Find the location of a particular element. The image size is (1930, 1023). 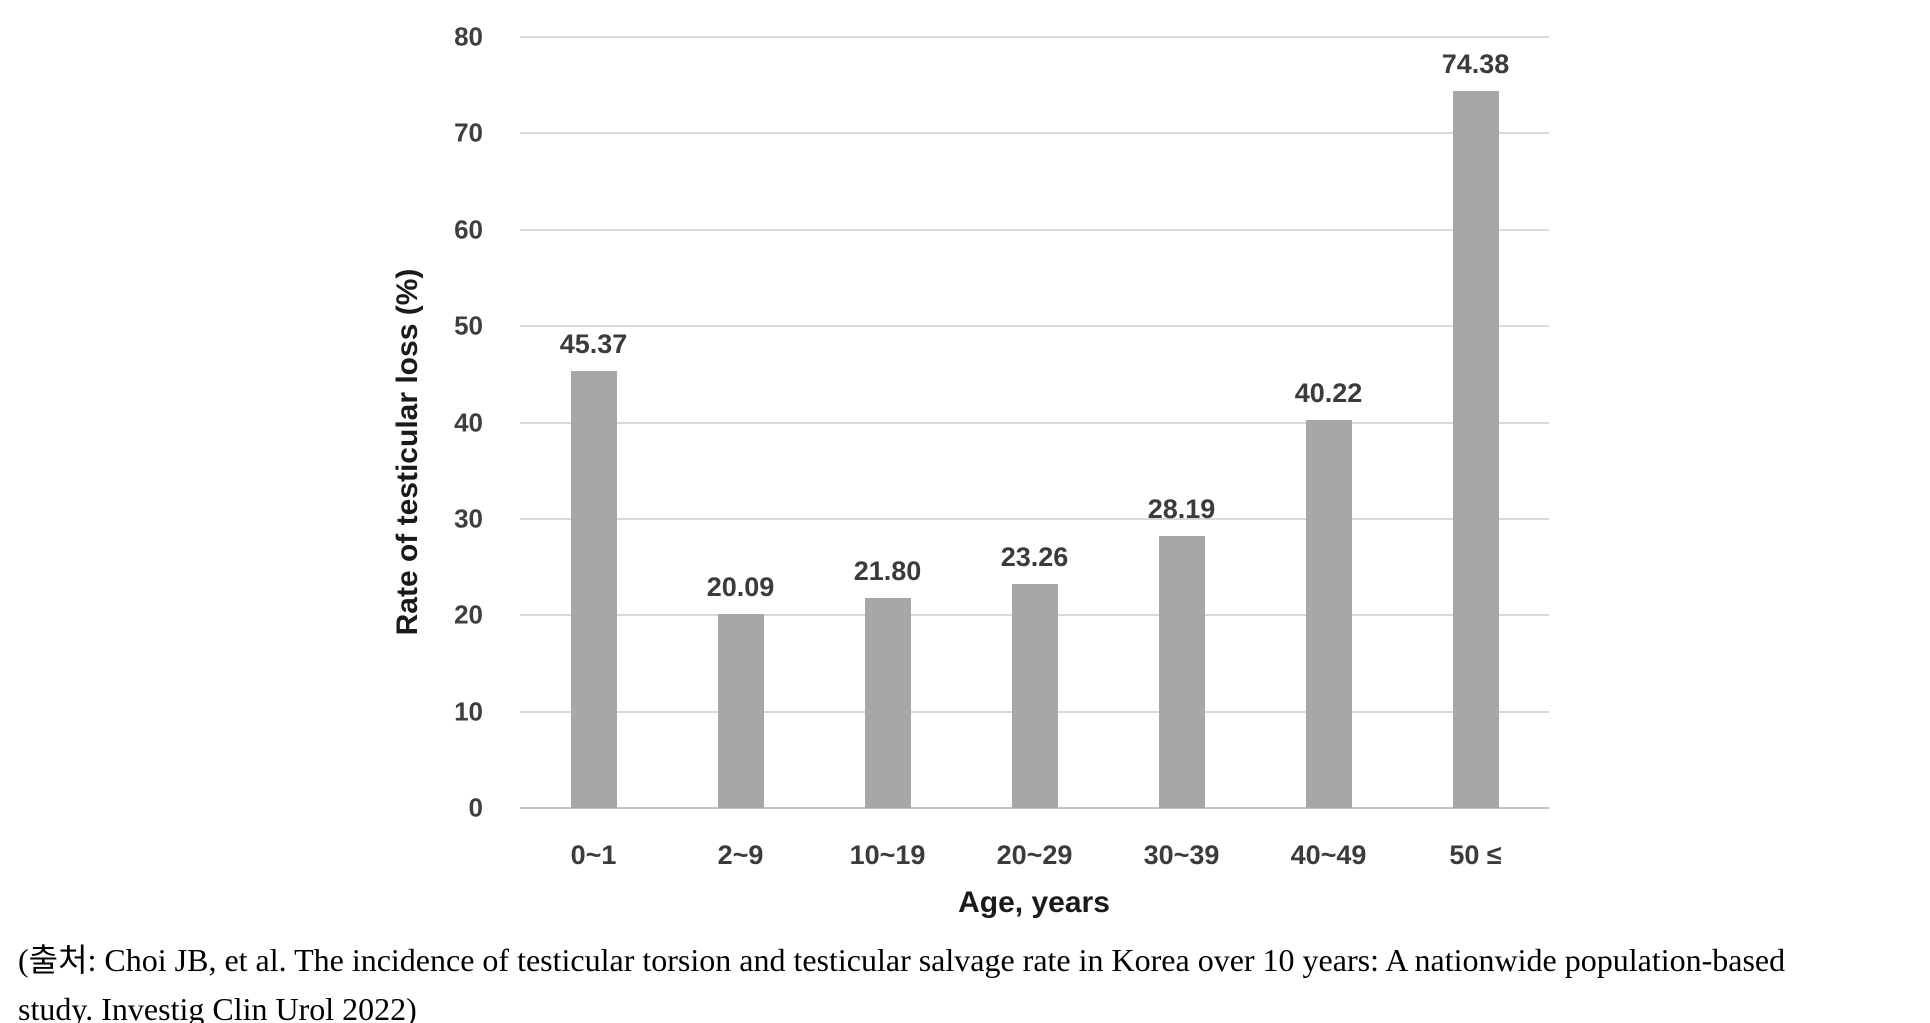

y-tick-label: 50 is located at coordinates (468, 325).